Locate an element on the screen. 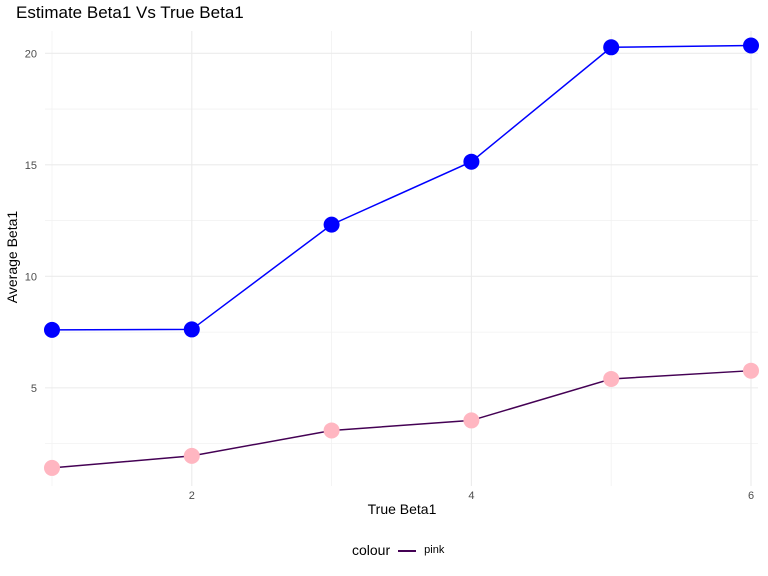 The width and height of the screenshot is (768, 576). y-tick-label: 15 is located at coordinates (31, 166).